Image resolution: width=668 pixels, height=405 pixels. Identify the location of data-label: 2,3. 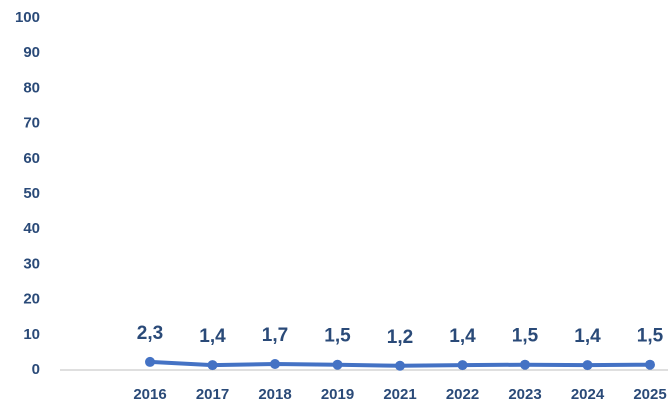
(150, 333).